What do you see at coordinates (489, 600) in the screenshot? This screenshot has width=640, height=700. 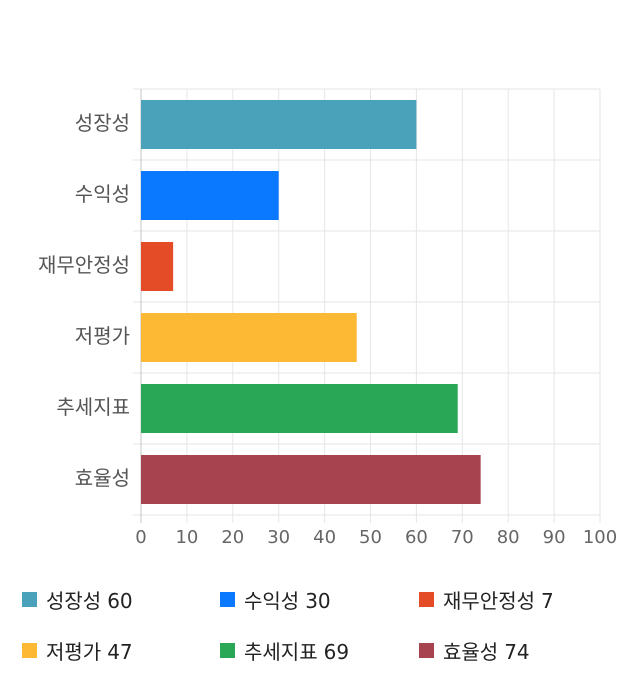 I see `legend-label: 재무안정성` at bounding box center [489, 600].